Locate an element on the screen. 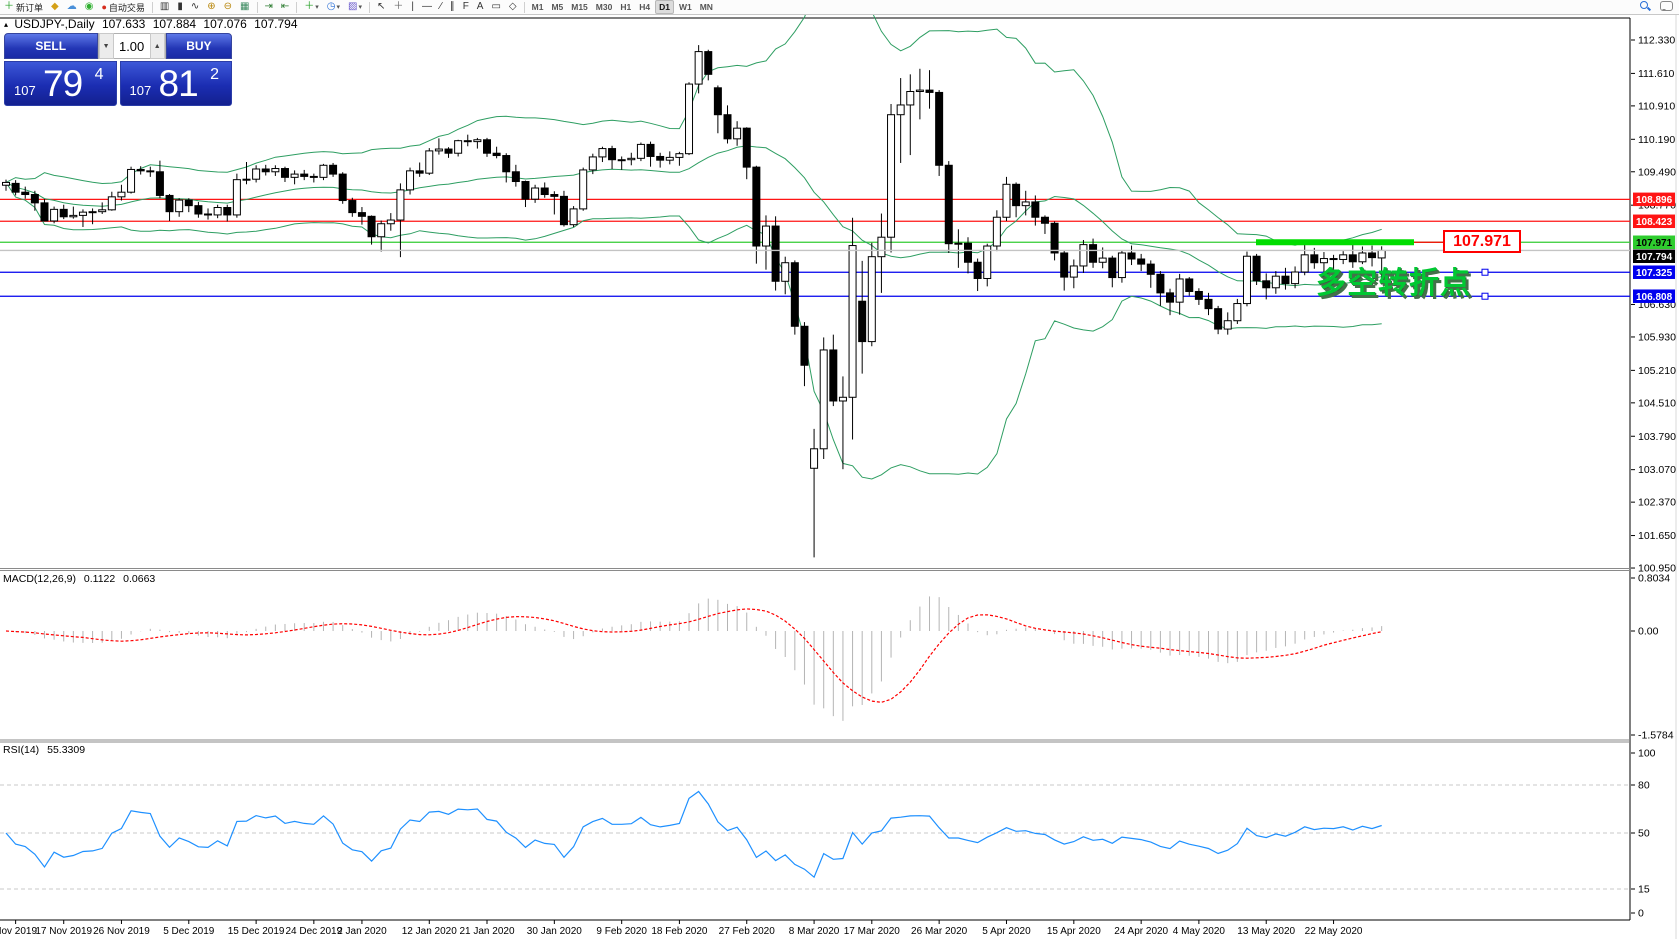  timeframe-m15-button: M15 is located at coordinates (579, 7).